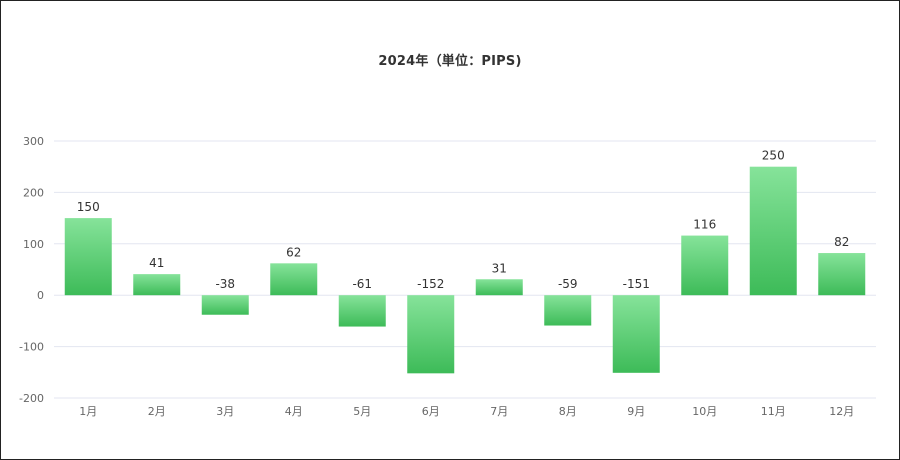  What do you see at coordinates (841, 242) in the screenshot?
I see `data-label: 82` at bounding box center [841, 242].